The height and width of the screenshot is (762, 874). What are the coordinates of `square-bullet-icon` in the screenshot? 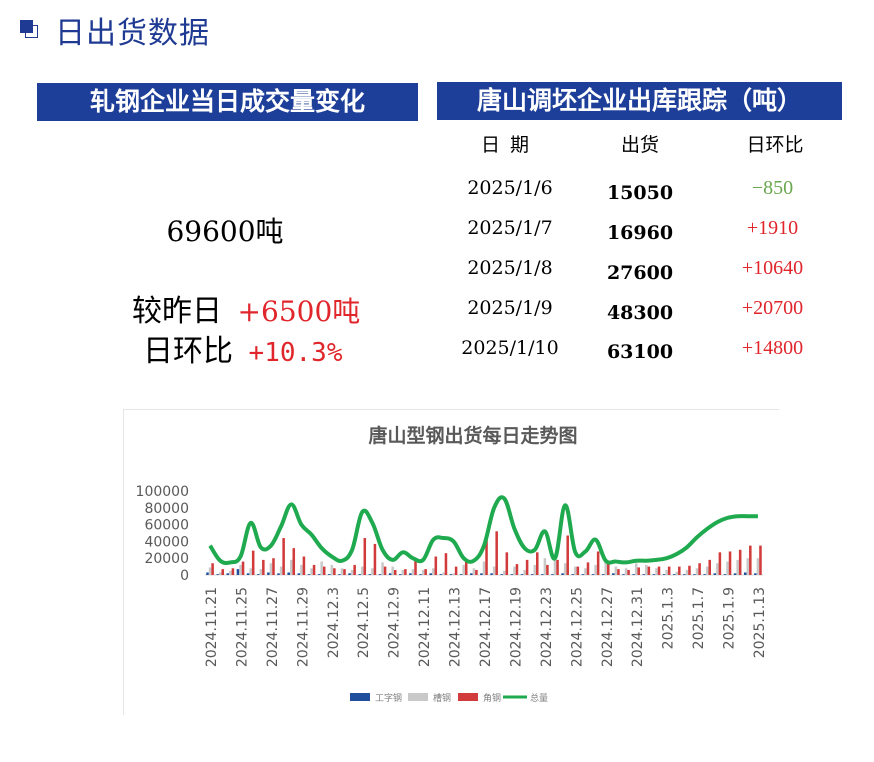 It's located at (29, 29).